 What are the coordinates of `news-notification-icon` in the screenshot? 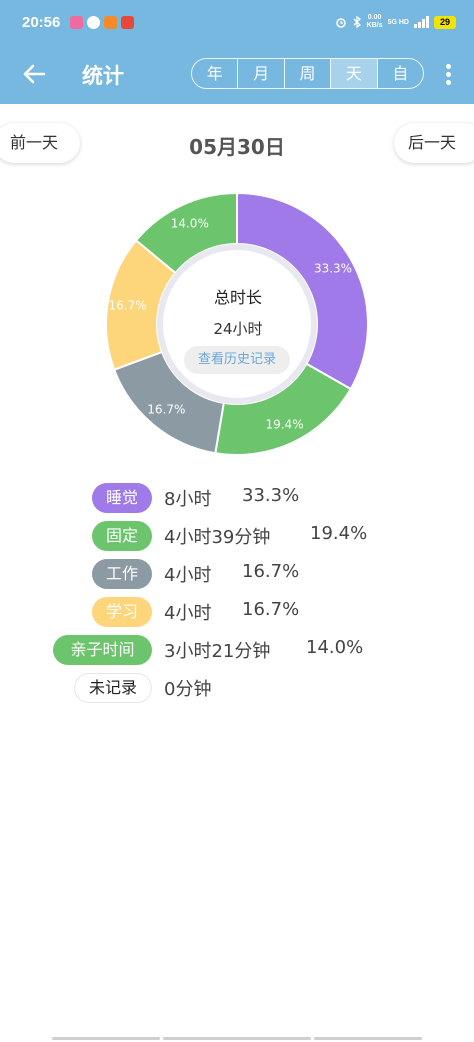 It's located at (127, 22).